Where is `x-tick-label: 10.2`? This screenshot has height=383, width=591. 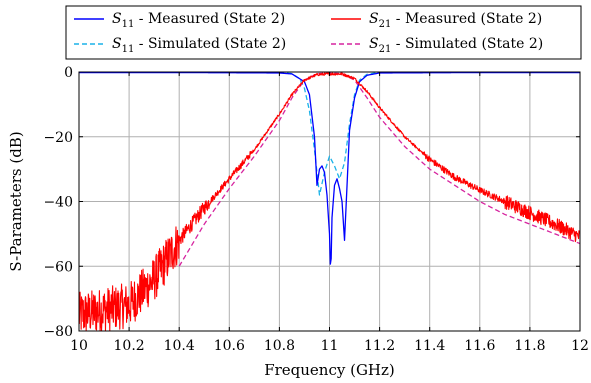 x-tick-label: 10.2 is located at coordinates (129, 346).